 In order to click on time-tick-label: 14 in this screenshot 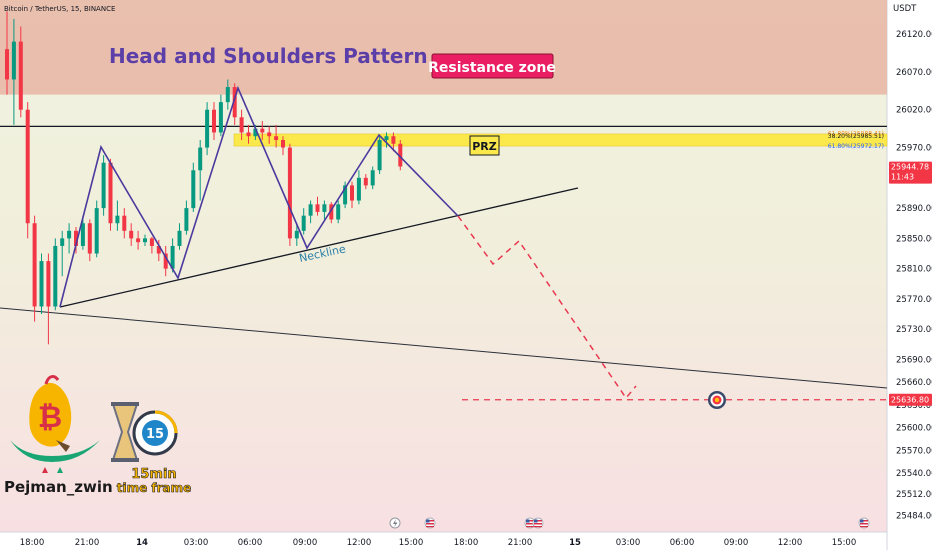, I will do `click(142, 543)`.